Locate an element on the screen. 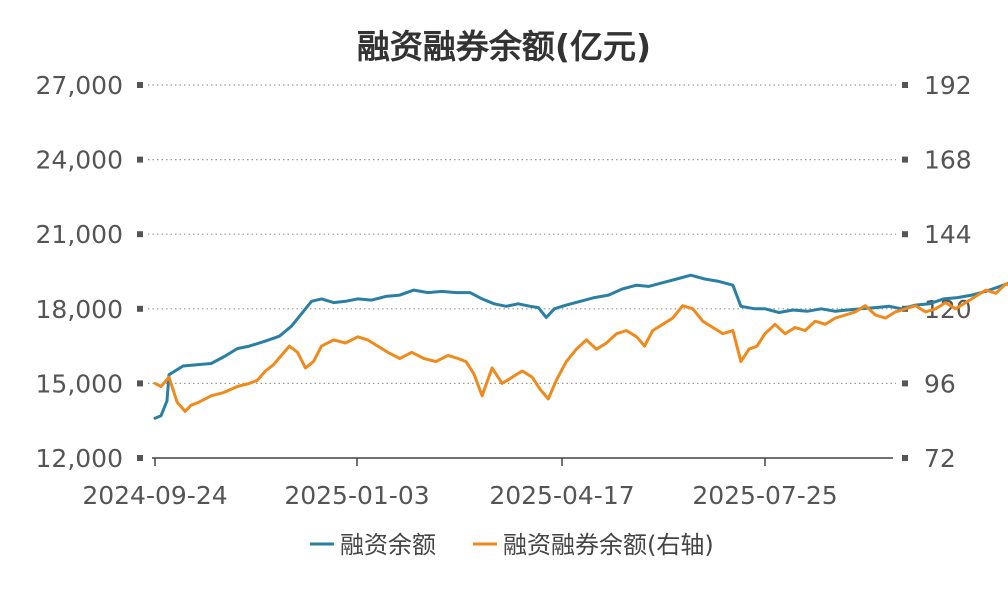 Image resolution: width=1008 pixels, height=590 pixels. legend-label: 融资融券余额(右轴) is located at coordinates (608, 545).